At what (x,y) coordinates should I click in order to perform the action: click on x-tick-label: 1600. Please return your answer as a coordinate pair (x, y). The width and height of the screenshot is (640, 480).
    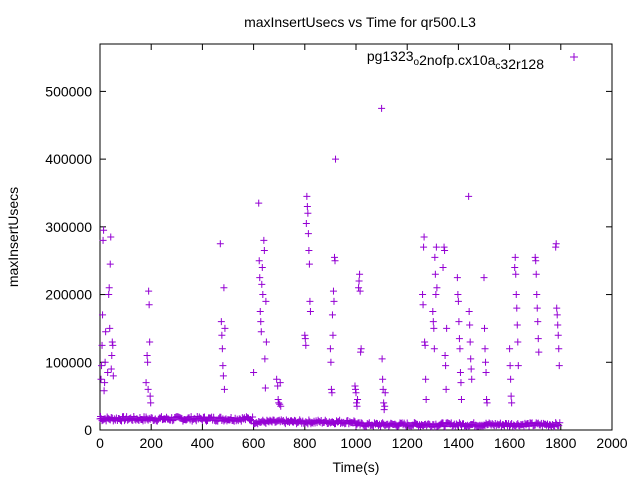
    Looking at the image, I should click on (509, 443).